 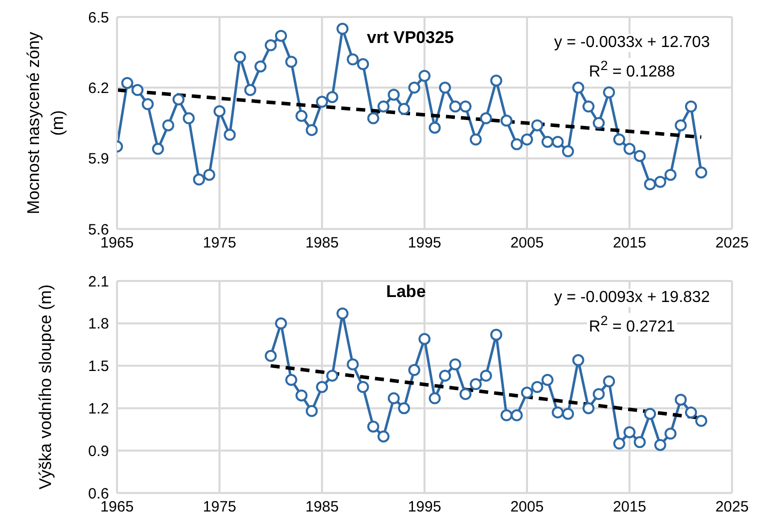 What do you see at coordinates (527, 507) in the screenshot?
I see `x-tick-label: 2005` at bounding box center [527, 507].